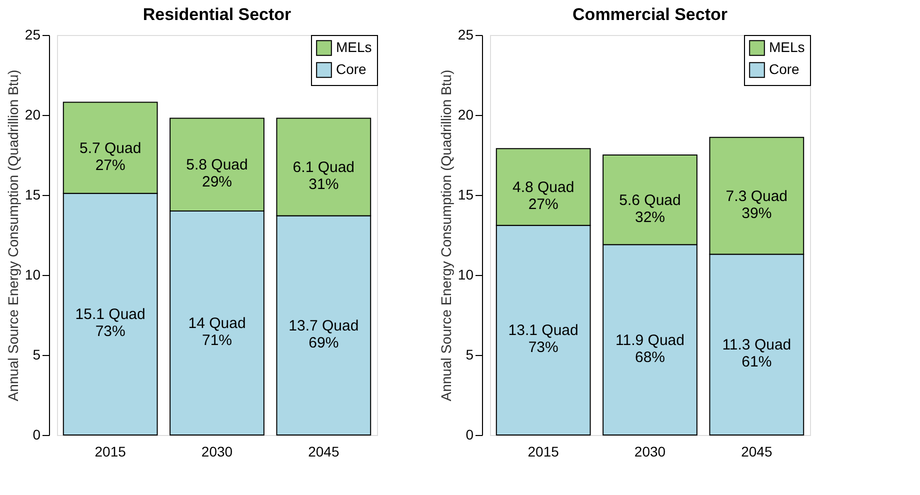 This screenshot has width=920, height=495. I want to click on data-label: 14 Quad 71%, so click(217, 332).